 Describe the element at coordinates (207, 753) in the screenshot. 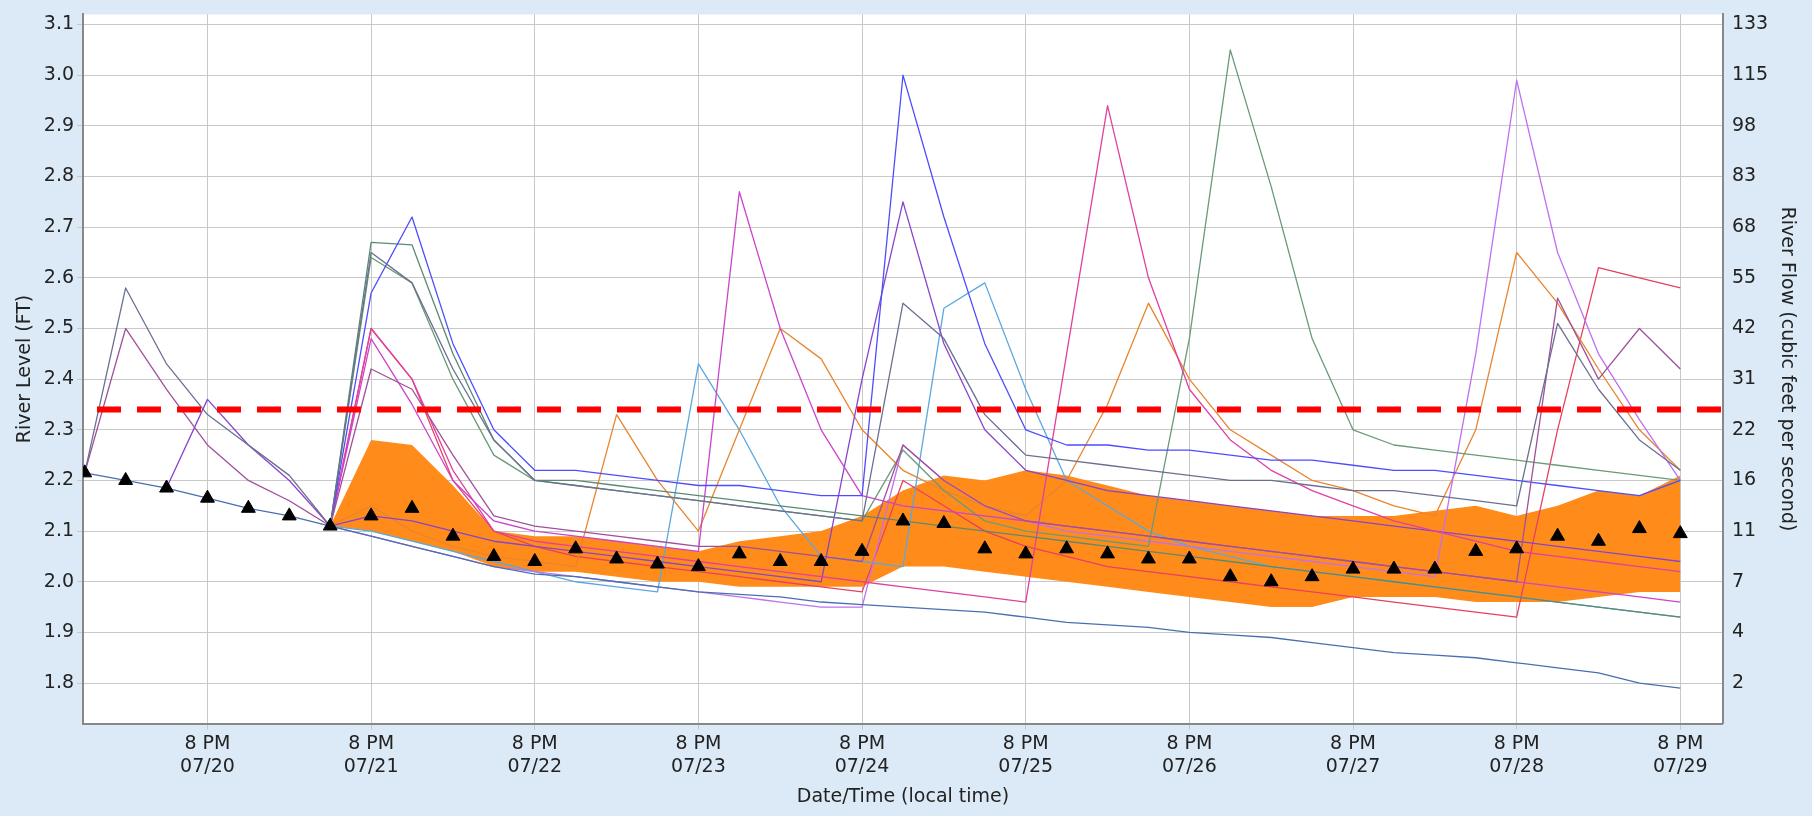

I see `x-tick-label: 8 PM 07/20` at that location.